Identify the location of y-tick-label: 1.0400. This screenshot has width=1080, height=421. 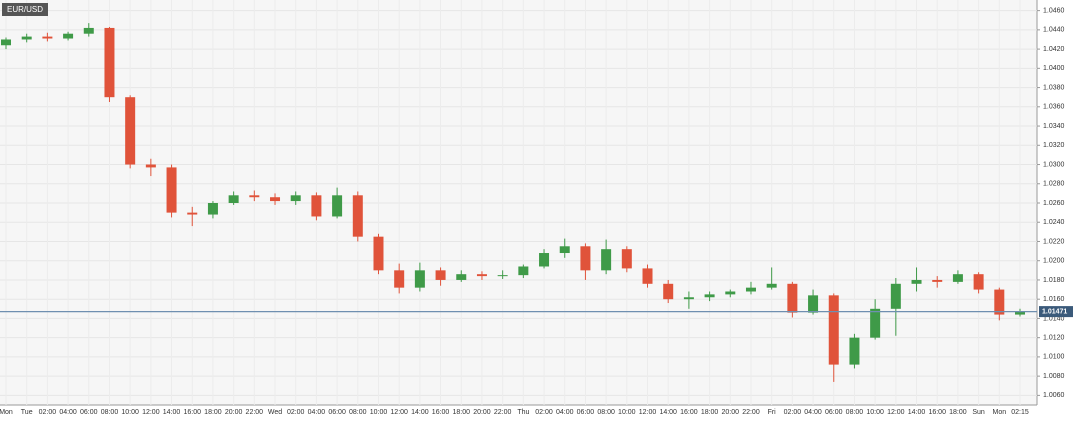
(1054, 68).